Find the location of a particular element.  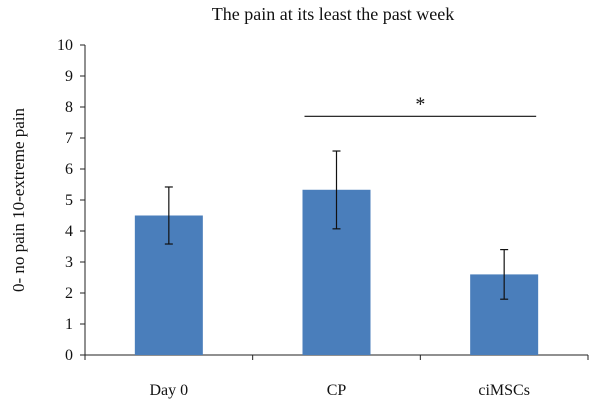

y-tick-label: 6 is located at coordinates (69, 169).